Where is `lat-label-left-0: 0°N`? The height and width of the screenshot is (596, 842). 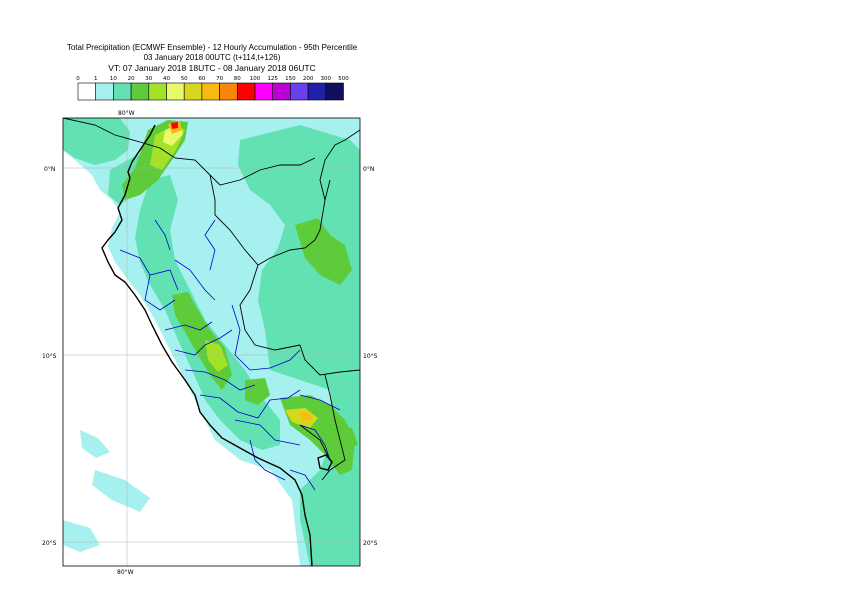 lat-label-left-0: 0°N is located at coordinates (49, 169).